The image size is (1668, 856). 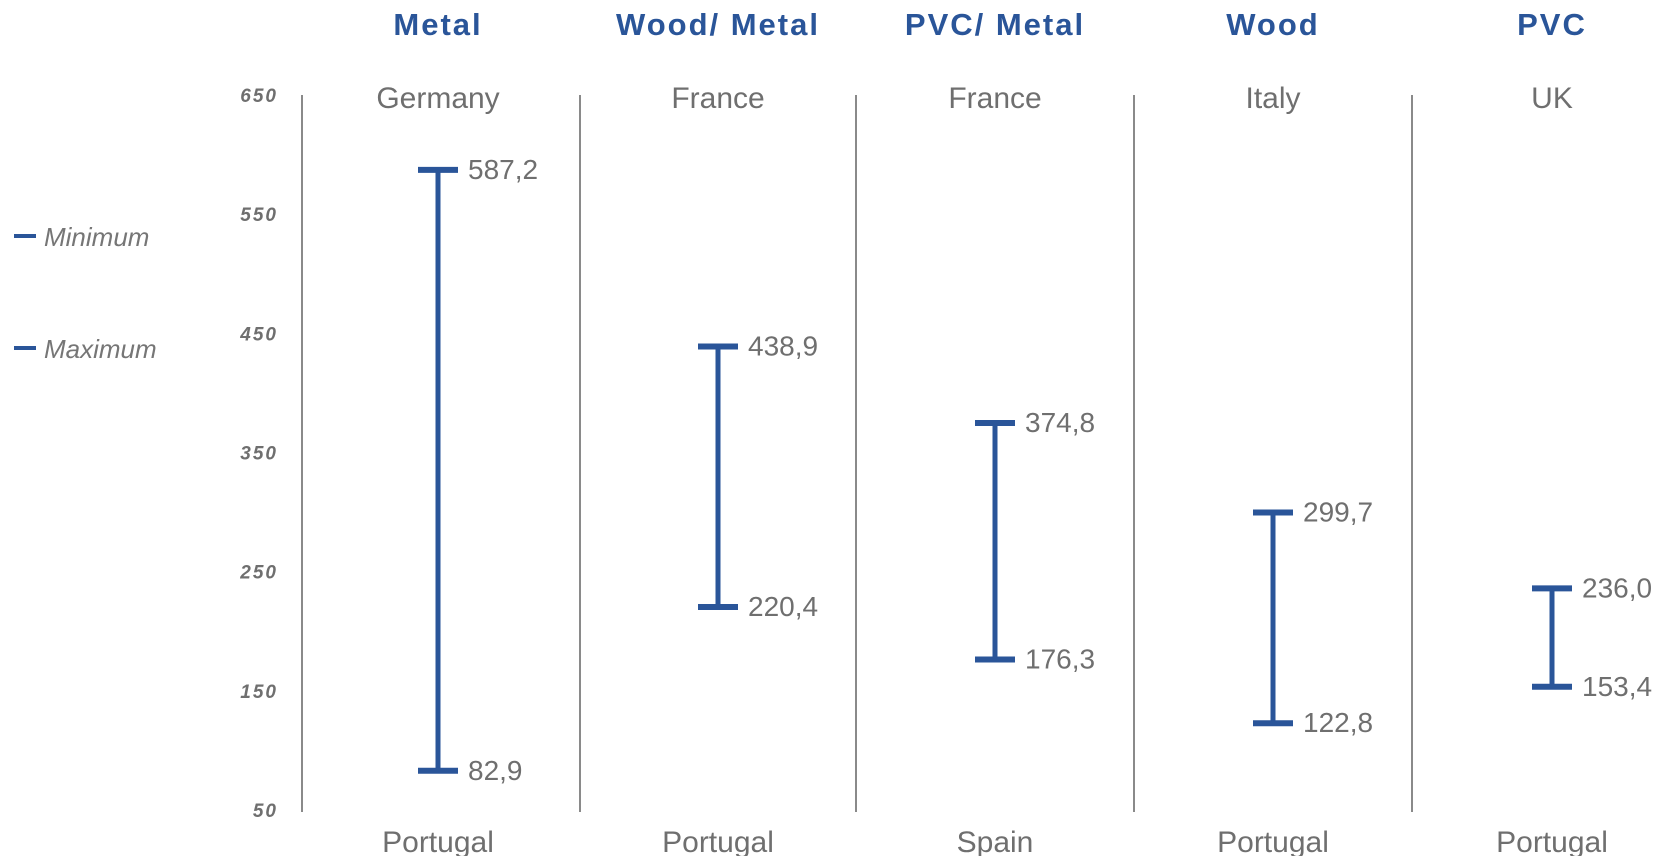 What do you see at coordinates (258, 573) in the screenshot?
I see `y-tick-label: 250` at bounding box center [258, 573].